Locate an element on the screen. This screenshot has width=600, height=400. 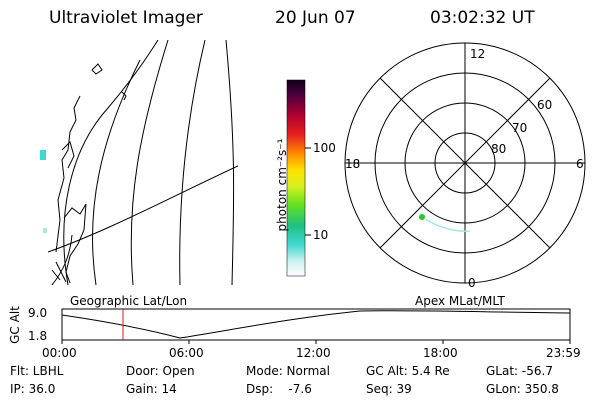
timeline-ytick-1.8: 1.8 is located at coordinates (38, 336).